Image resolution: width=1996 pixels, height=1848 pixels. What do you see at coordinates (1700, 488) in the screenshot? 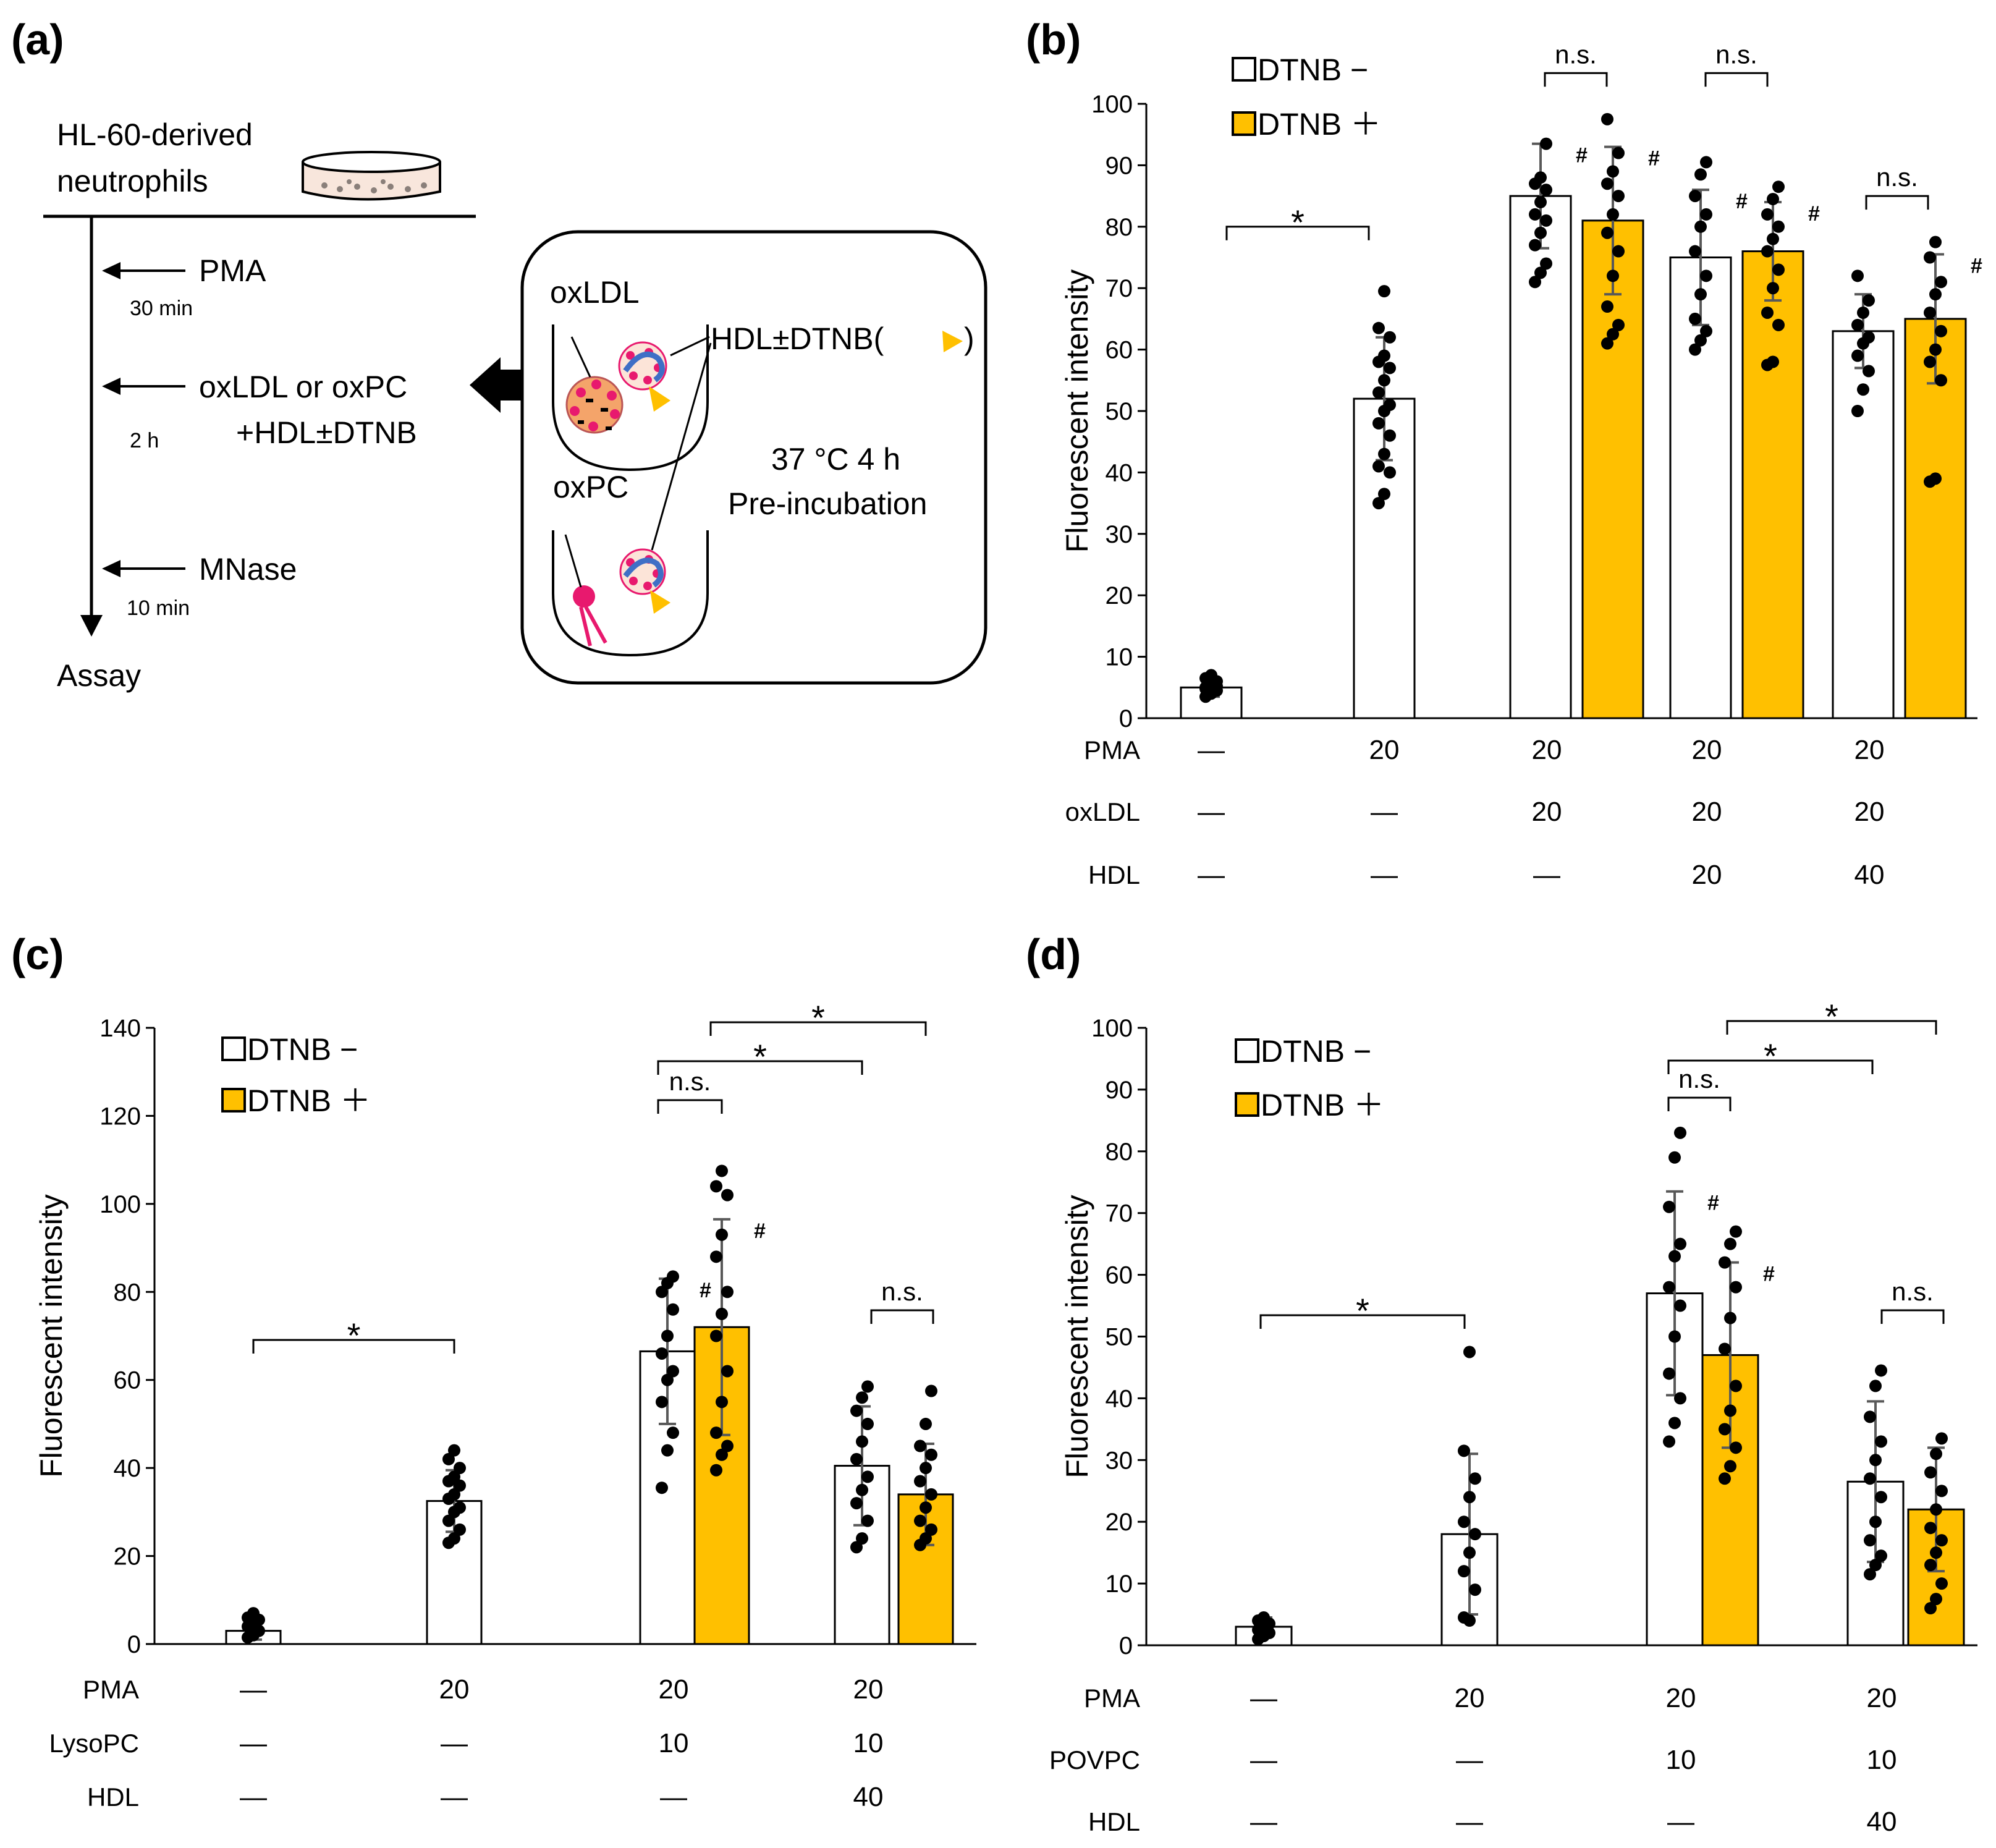
I see `bar` at bounding box center [1700, 488].